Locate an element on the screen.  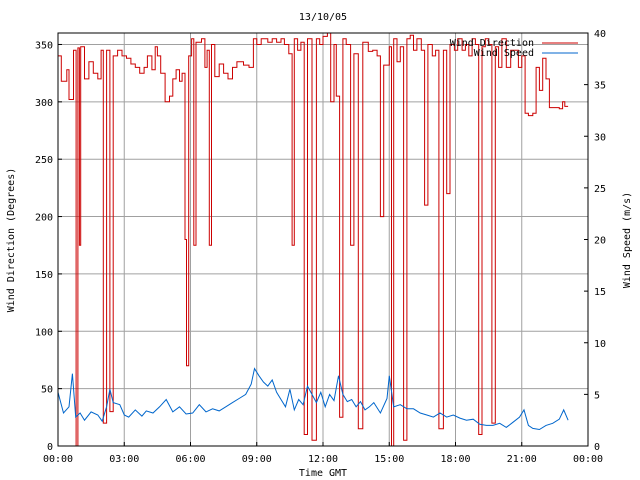
x-tick-label: 18:00 is located at coordinates (455, 459).